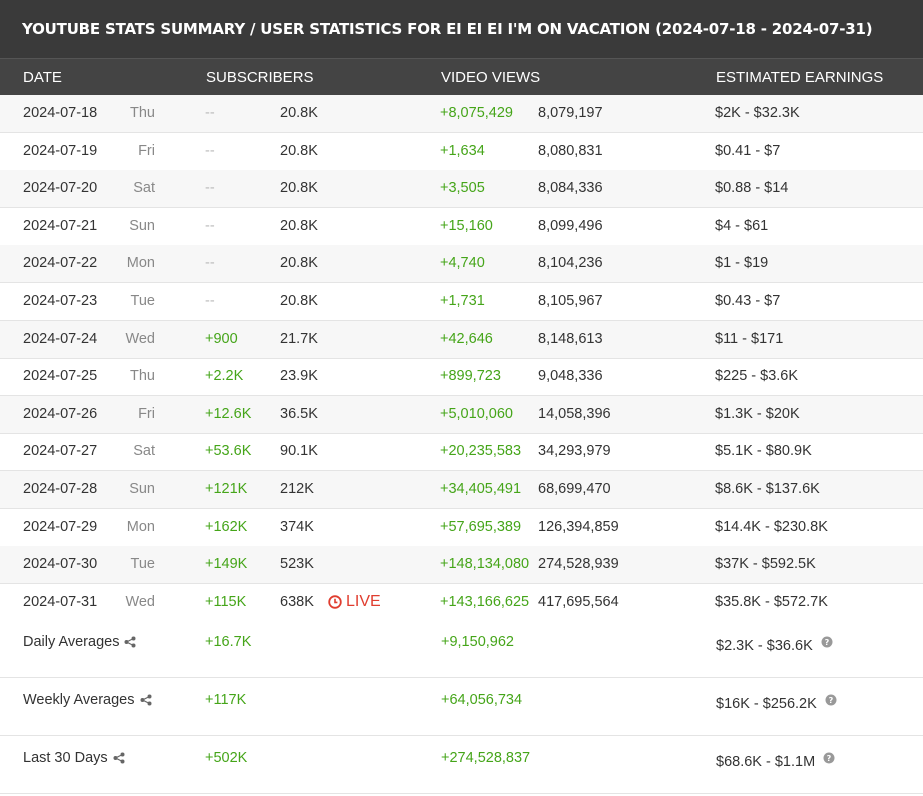 This screenshot has width=923, height=796. Describe the element at coordinates (299, 413) in the screenshot. I see `row-subscriber-total: 36.5K` at that location.